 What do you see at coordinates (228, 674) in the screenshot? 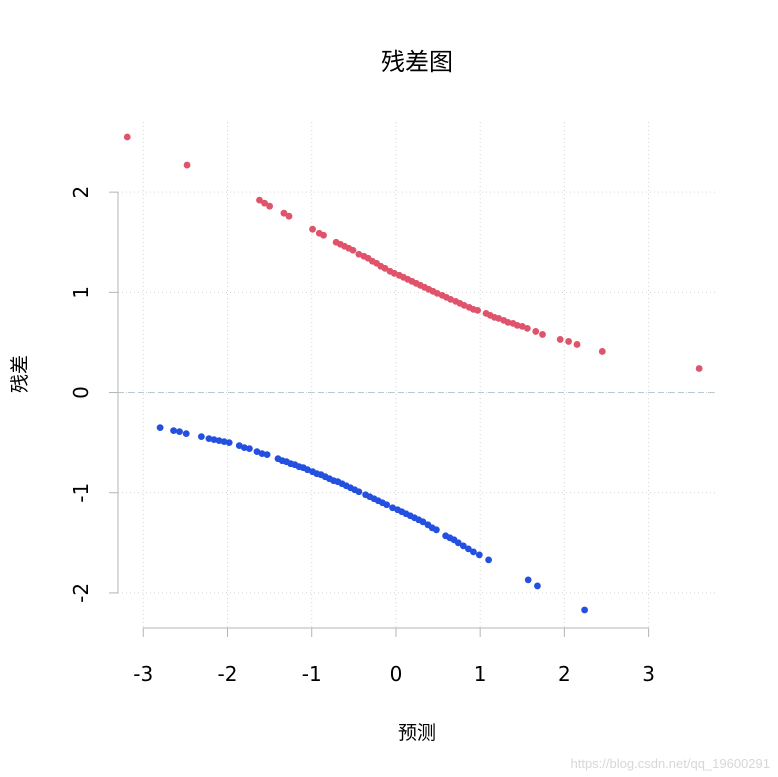
I see `x-tick-label: -2` at bounding box center [228, 674].